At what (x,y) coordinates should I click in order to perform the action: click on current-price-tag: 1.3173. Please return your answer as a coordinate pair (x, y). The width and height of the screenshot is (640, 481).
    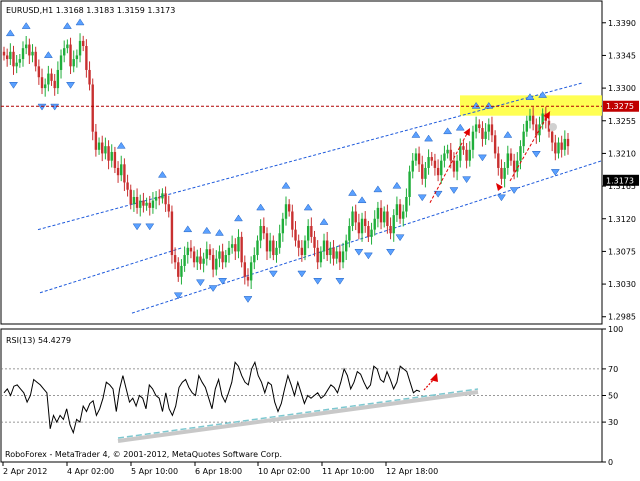
    Looking at the image, I should click on (621, 180).